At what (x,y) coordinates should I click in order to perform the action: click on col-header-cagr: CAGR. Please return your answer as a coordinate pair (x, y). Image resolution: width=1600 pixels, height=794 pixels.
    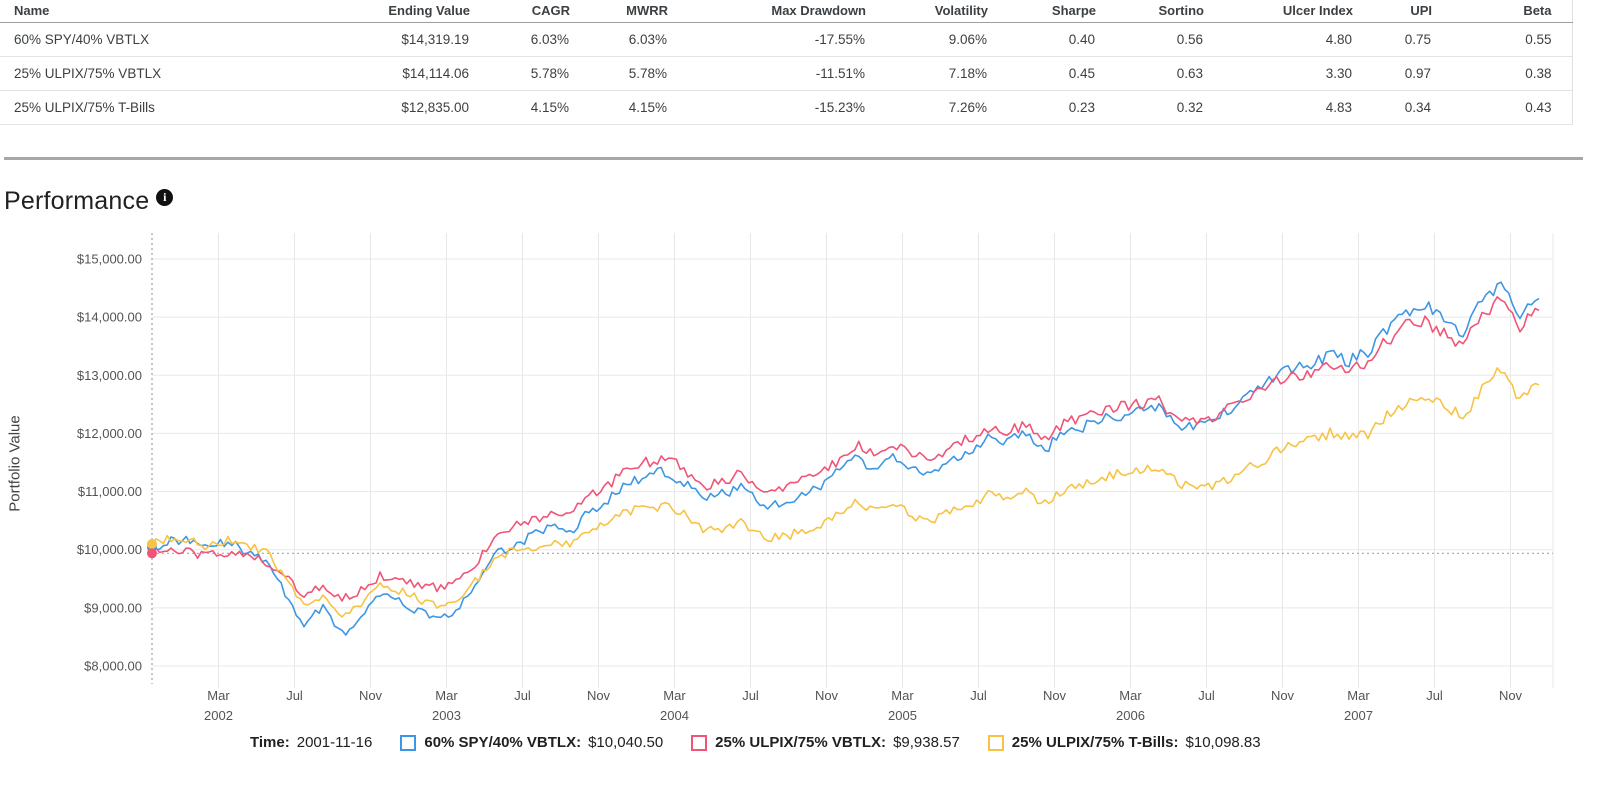
    Looking at the image, I should click on (520, 11).